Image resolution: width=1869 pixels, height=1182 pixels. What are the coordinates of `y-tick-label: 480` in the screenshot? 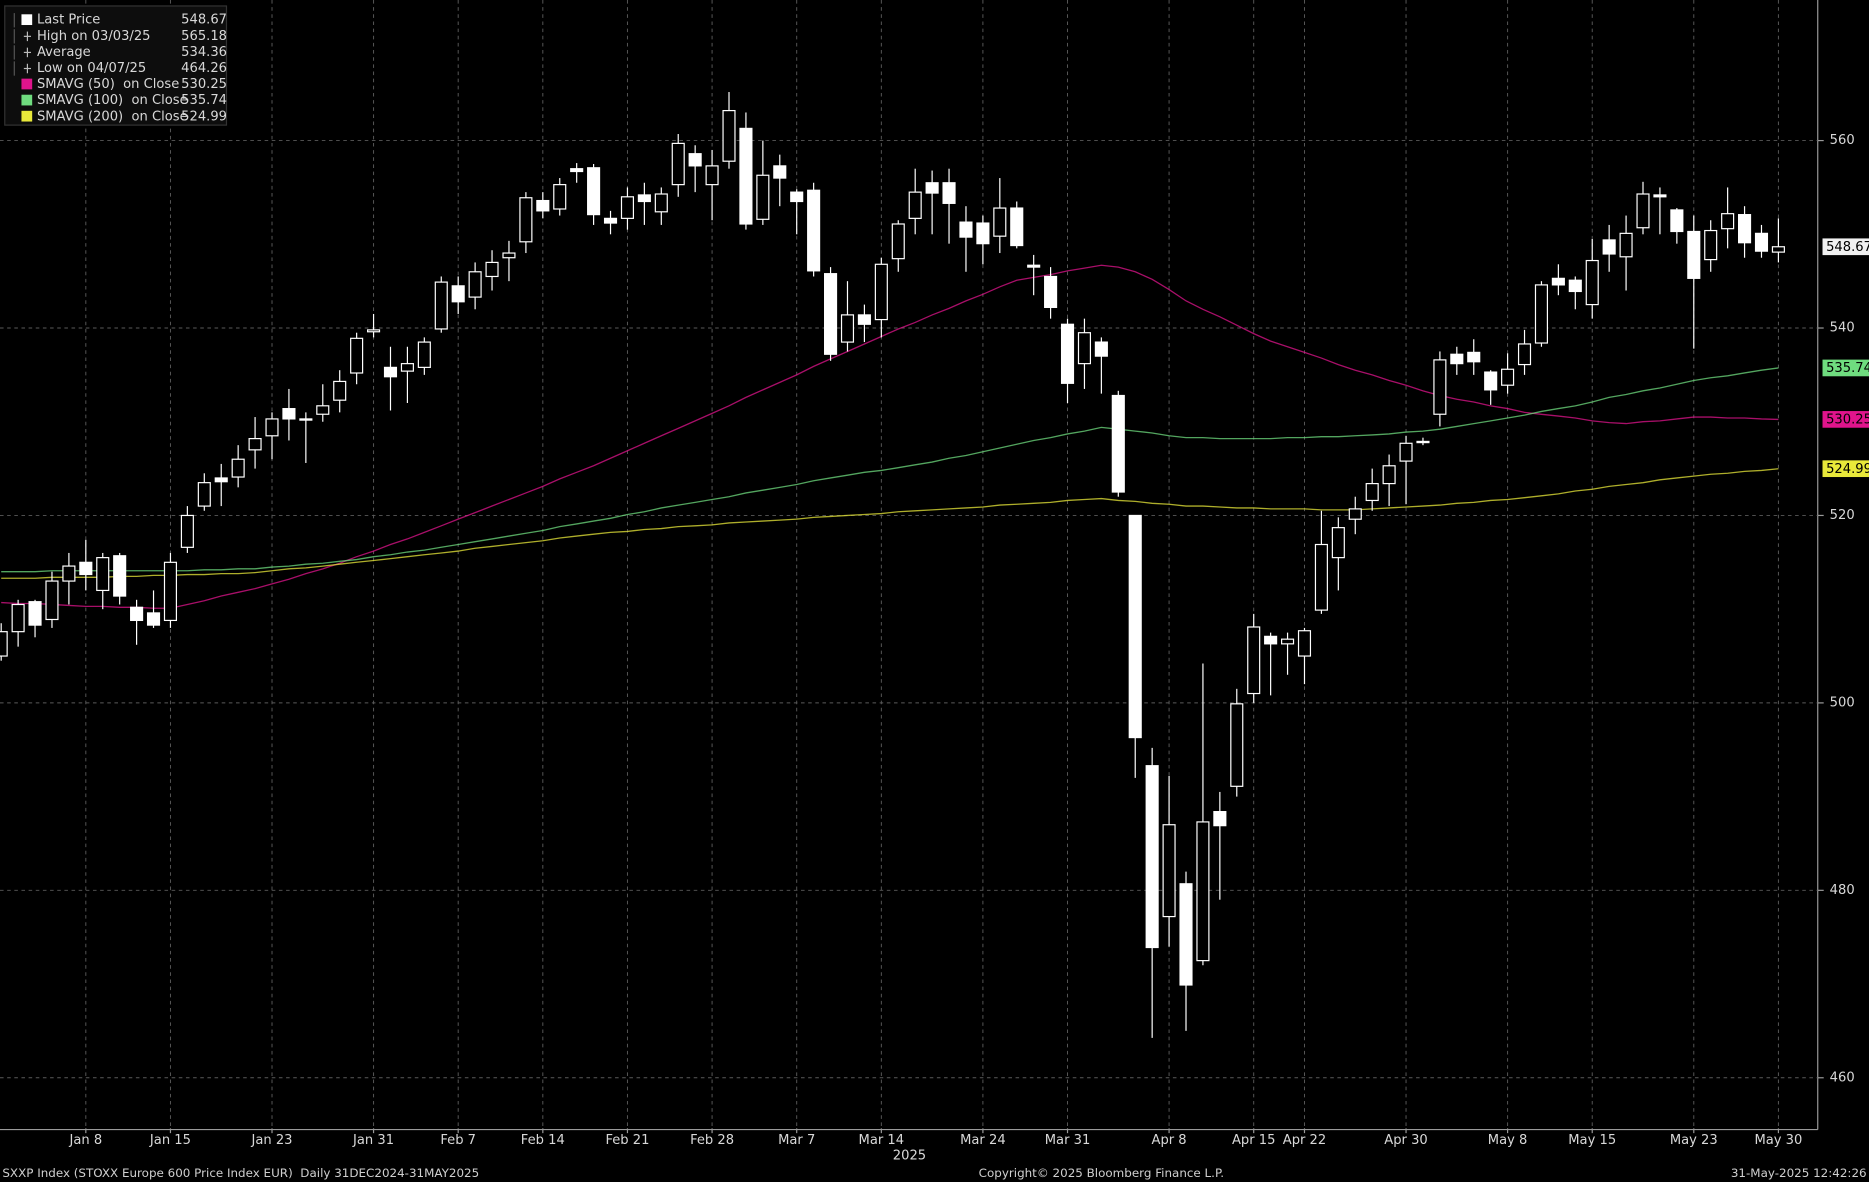 It's located at (1842, 890).